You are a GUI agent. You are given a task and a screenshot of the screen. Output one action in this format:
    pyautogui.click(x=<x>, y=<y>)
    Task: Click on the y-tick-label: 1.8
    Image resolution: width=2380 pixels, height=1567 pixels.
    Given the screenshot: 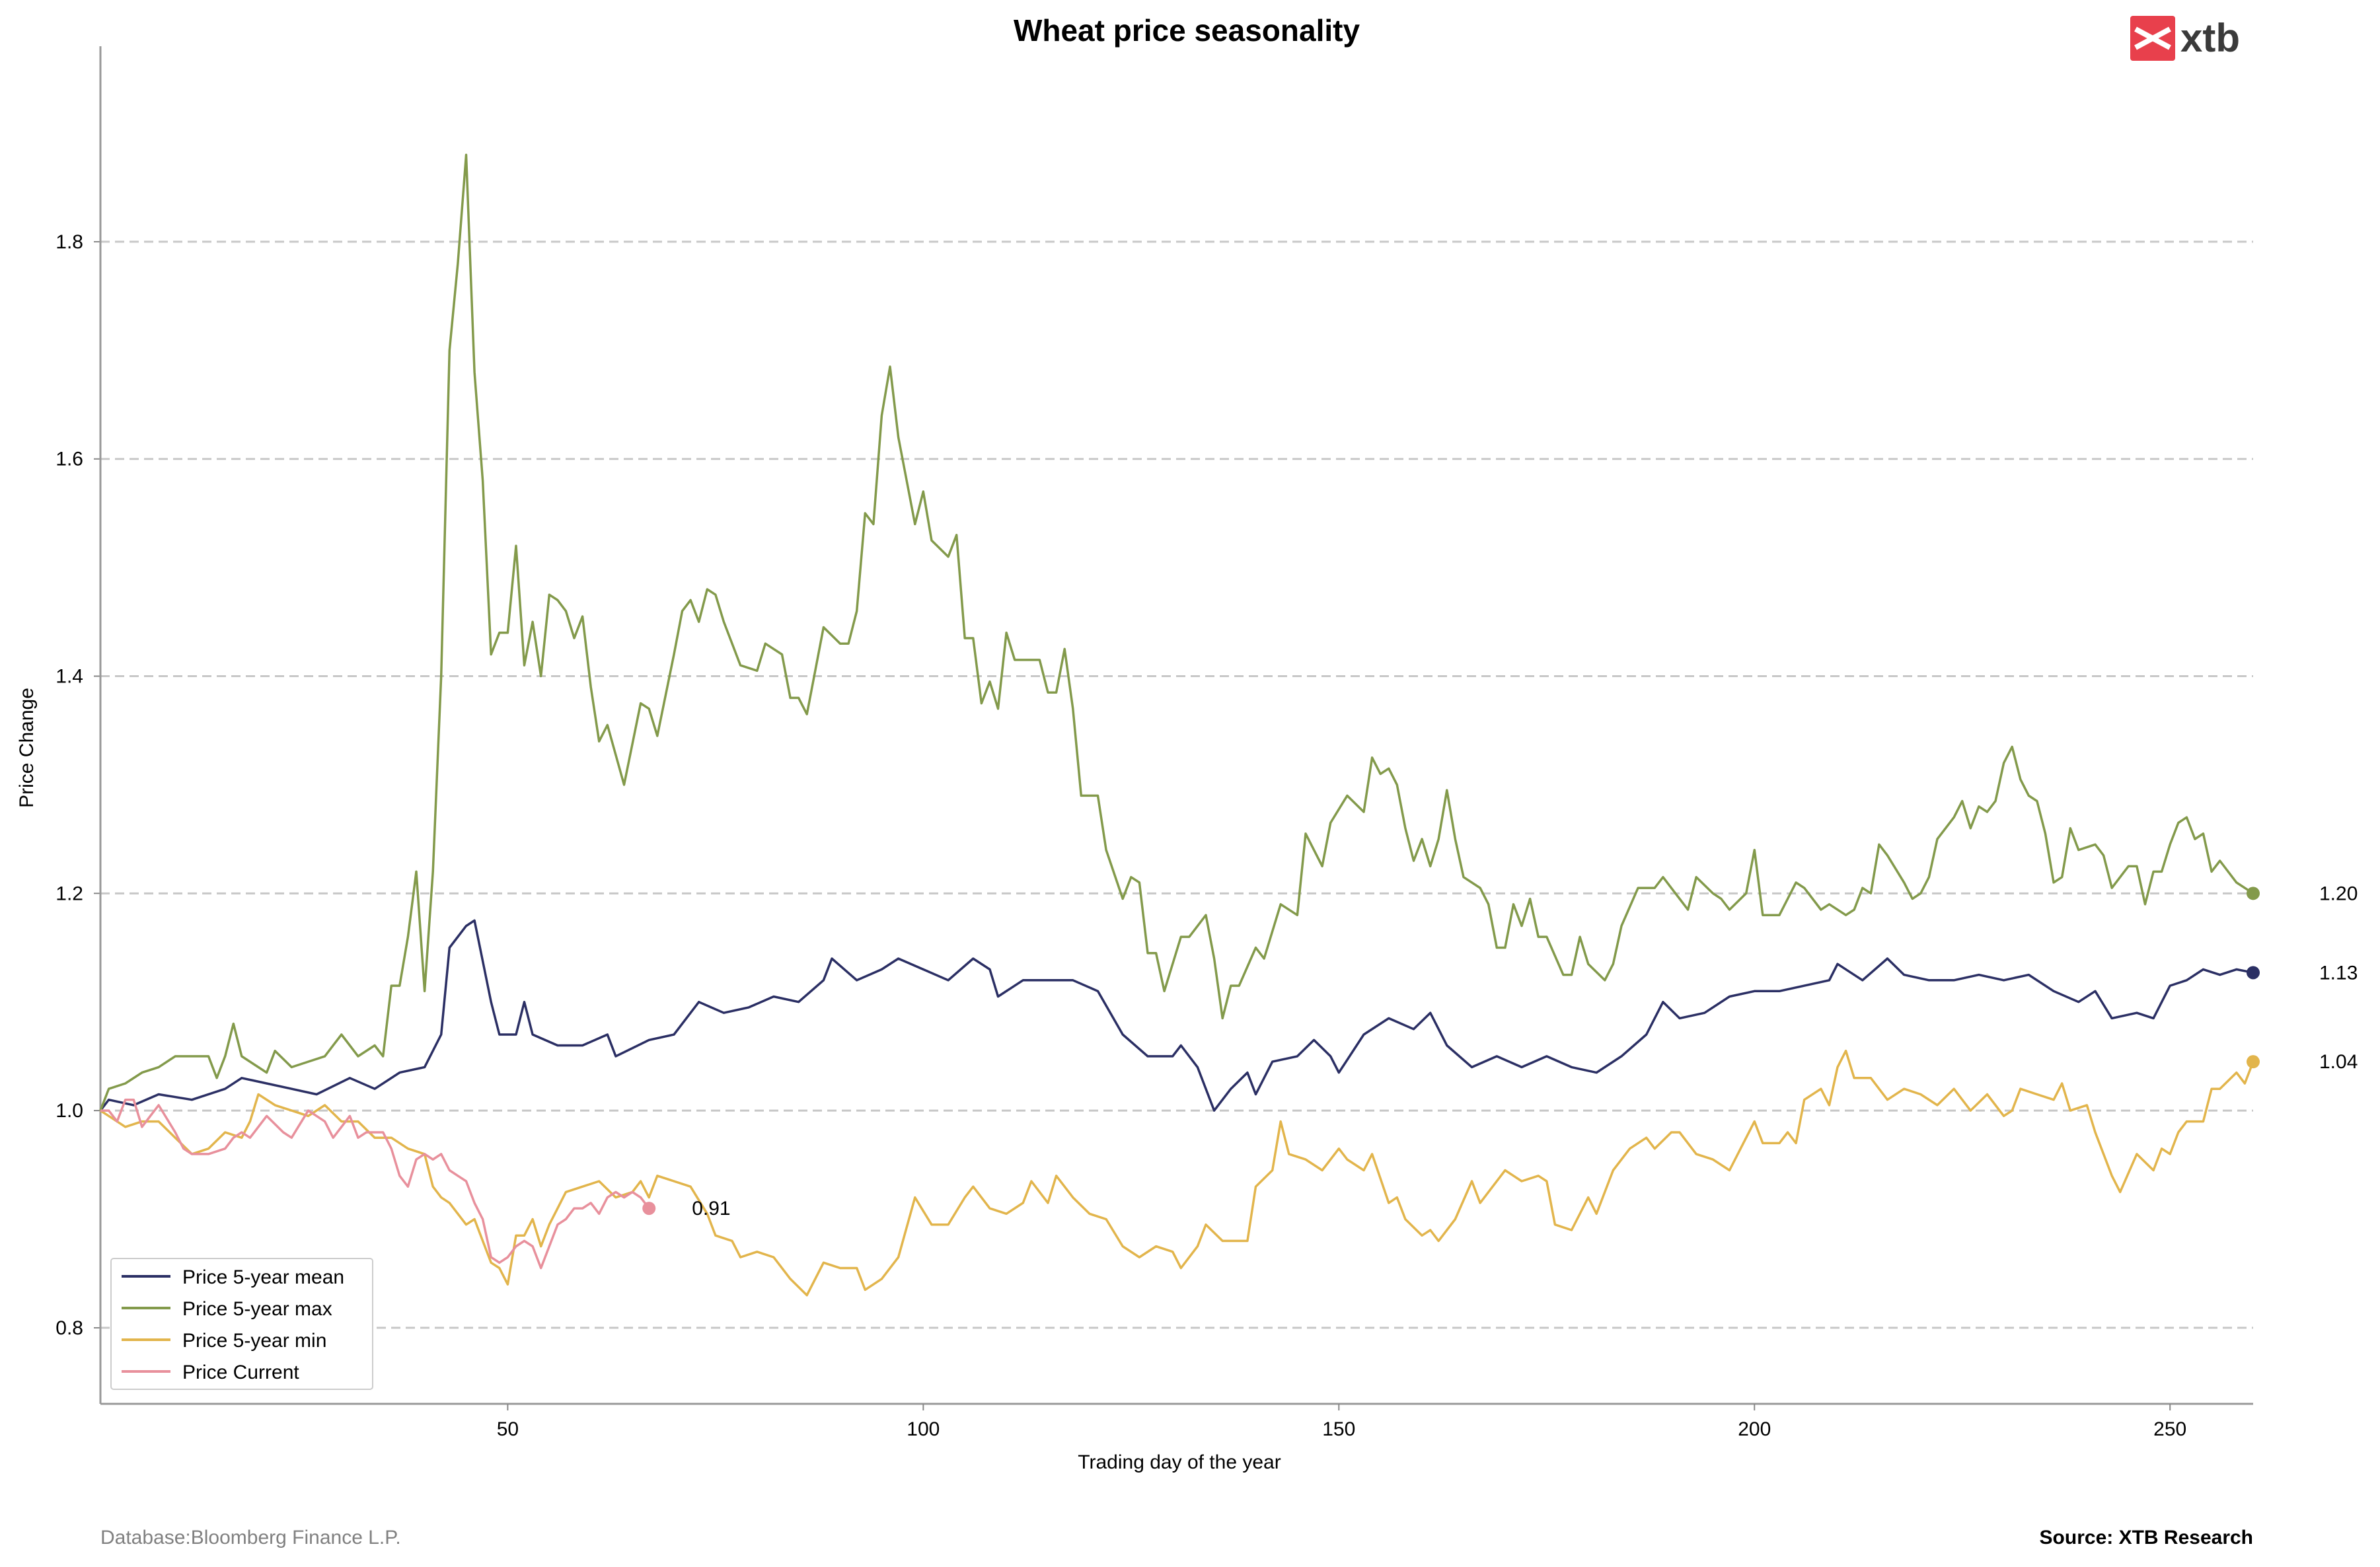 What is the action you would take?
    pyautogui.click(x=69, y=242)
    